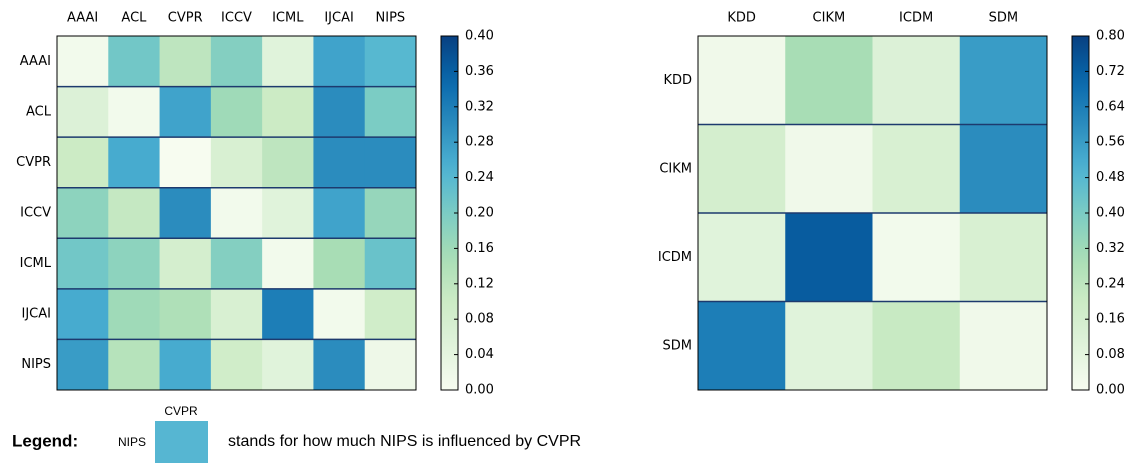  I want to click on y-tick-label: AAAI, so click(35, 61).